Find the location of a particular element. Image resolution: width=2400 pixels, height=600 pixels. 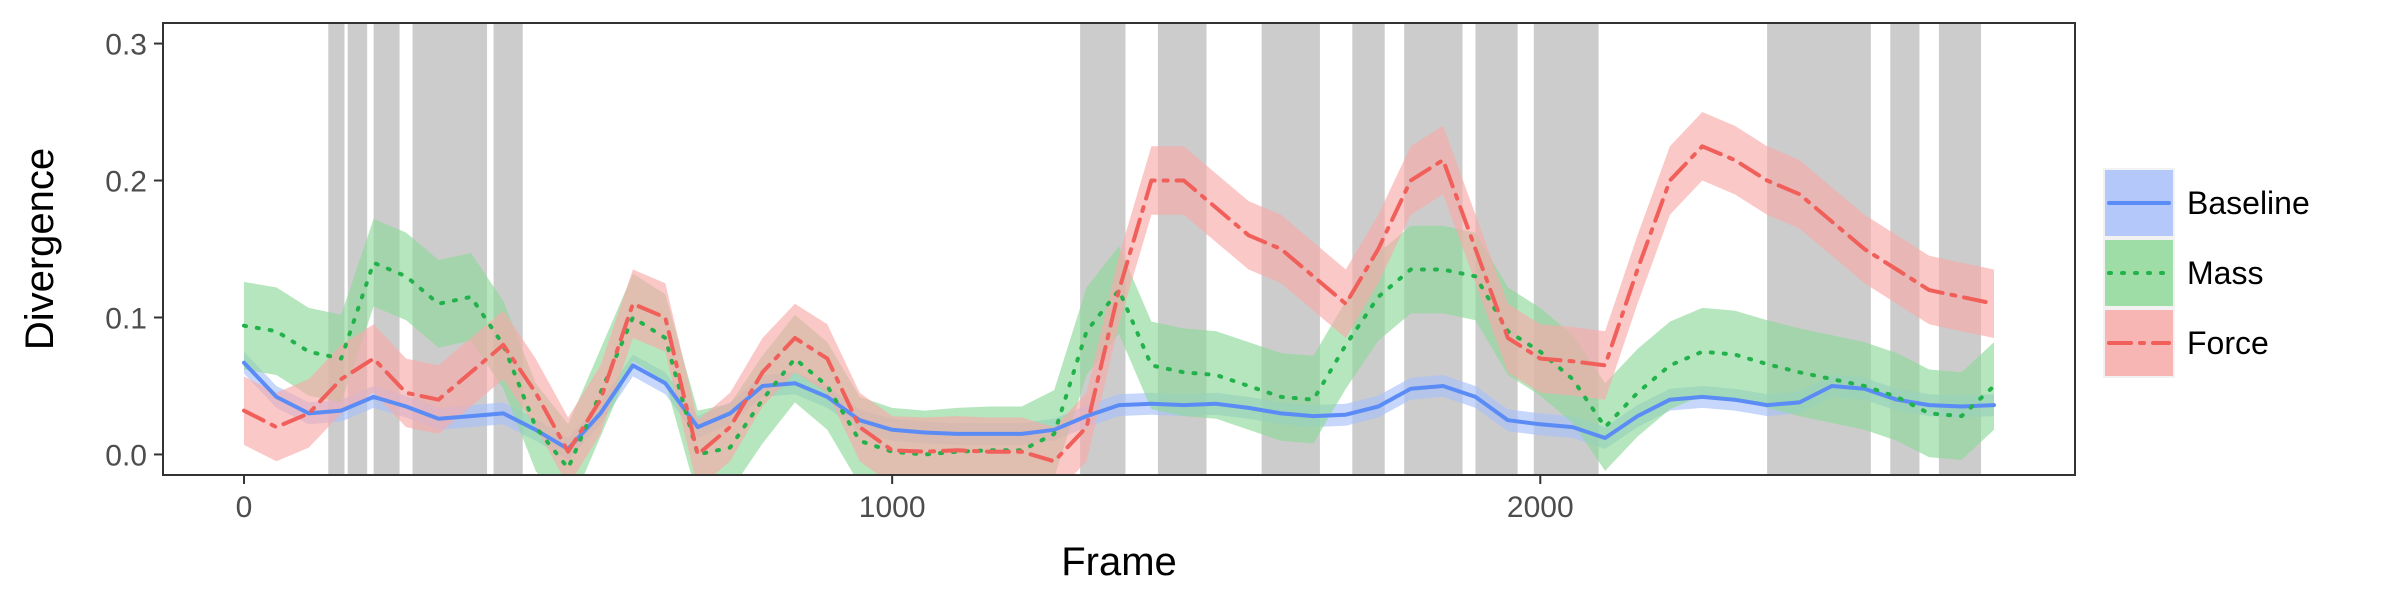

x-tick-label-0: 0 is located at coordinates (244, 507).